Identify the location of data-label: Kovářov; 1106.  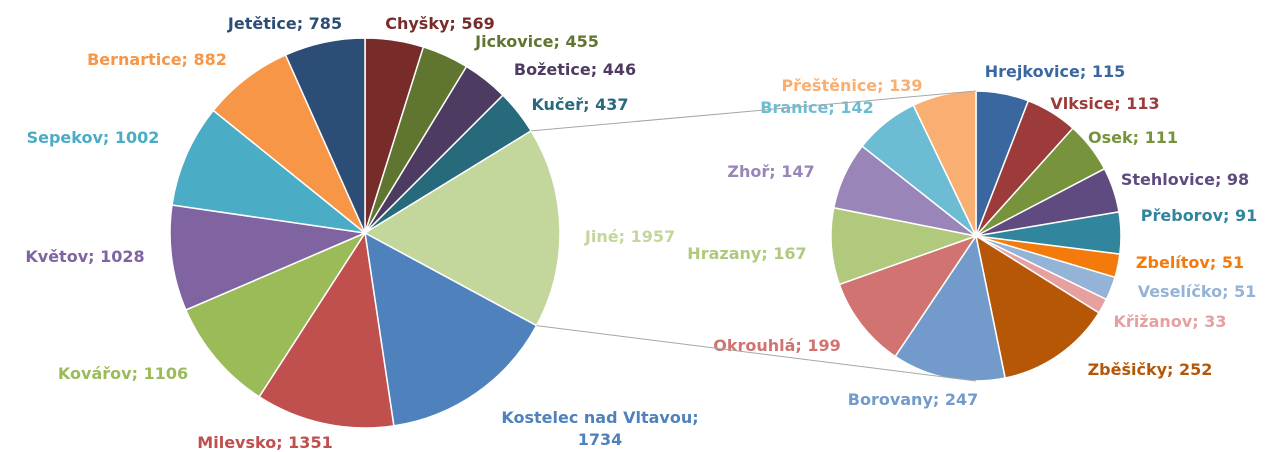
(123, 373).